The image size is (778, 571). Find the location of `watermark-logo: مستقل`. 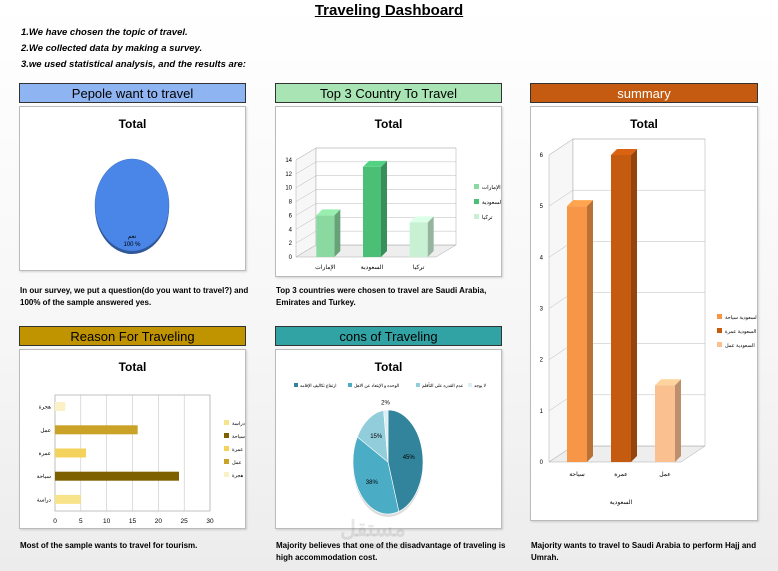

watermark-logo: مستقل is located at coordinates (373, 528).